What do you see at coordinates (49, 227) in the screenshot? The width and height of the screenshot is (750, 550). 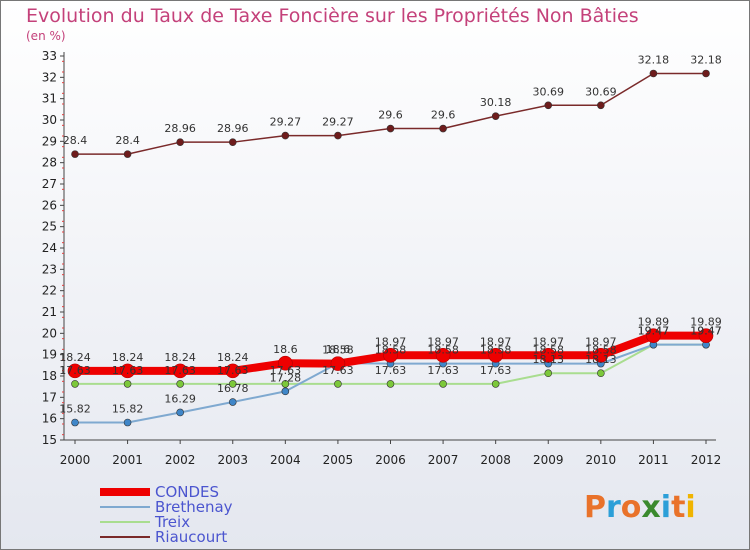 I see `y-tick-label: 25` at bounding box center [49, 227].